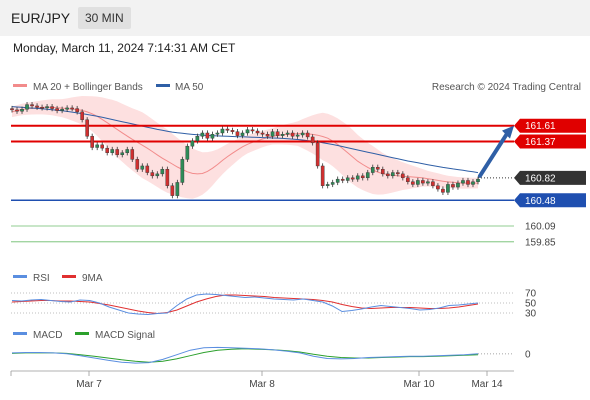 This screenshot has height=400, width=590. Describe the element at coordinates (125, 335) in the screenshot. I see `legend-macd-signal-label: MACD Signal` at that location.